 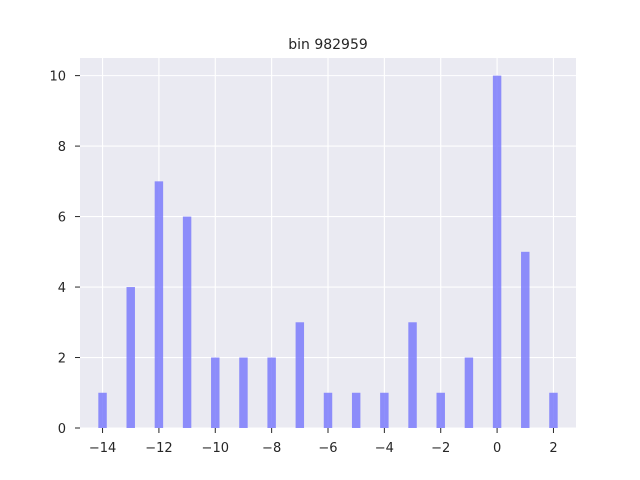 I want to click on x-tick-label: 0, so click(x=497, y=448).